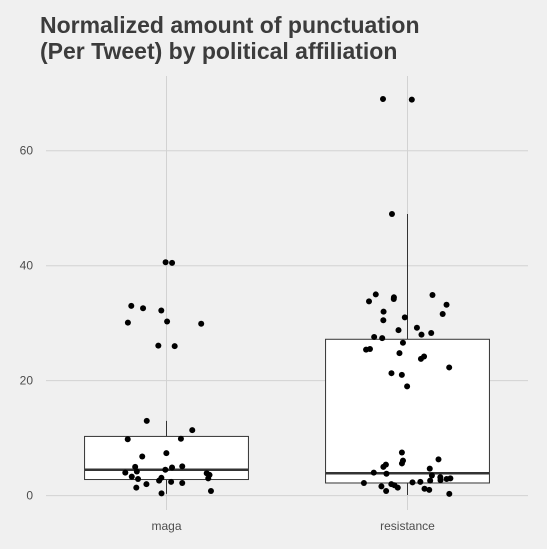 This screenshot has width=547, height=549. What do you see at coordinates (27, 266) in the screenshot?
I see `y-tick-label-40: 40` at bounding box center [27, 266].